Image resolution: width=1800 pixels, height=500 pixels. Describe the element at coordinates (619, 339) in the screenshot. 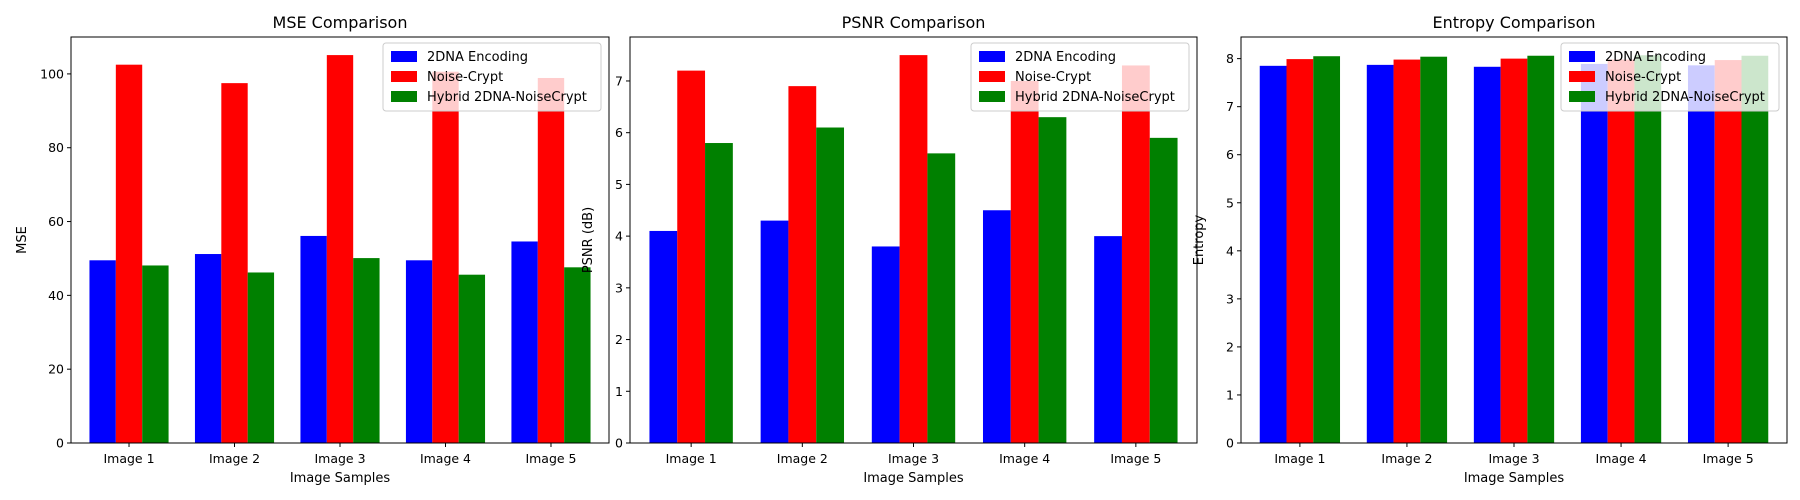

I see `y-tick-label: 2` at that location.